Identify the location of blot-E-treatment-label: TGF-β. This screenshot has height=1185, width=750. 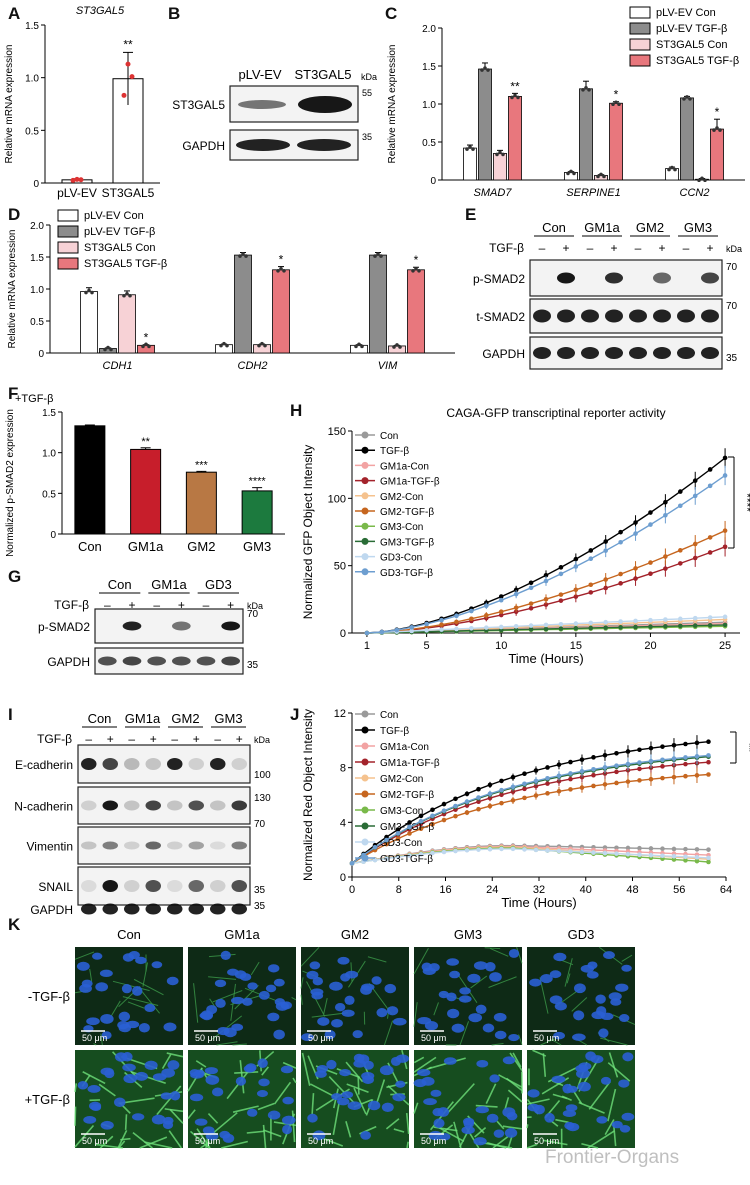
(506, 248).